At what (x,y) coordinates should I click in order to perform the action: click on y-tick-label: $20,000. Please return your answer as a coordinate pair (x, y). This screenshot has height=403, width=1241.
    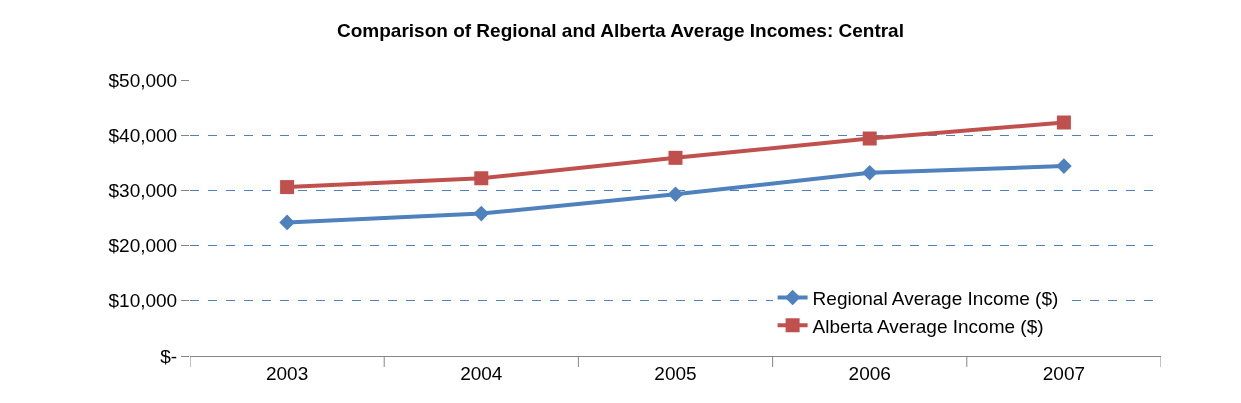
    Looking at the image, I should click on (143, 246).